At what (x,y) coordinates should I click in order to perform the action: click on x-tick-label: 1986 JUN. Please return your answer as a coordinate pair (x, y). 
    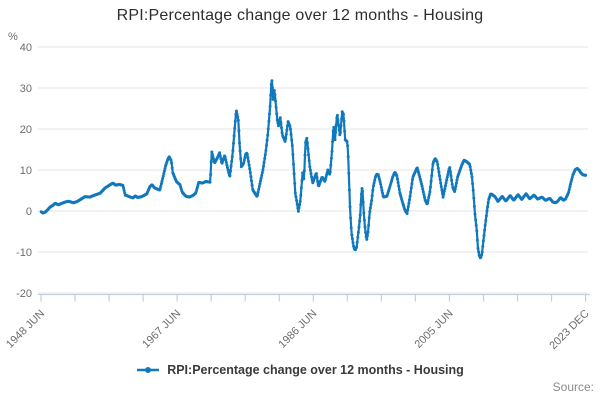
    Looking at the image, I should click on (297, 329).